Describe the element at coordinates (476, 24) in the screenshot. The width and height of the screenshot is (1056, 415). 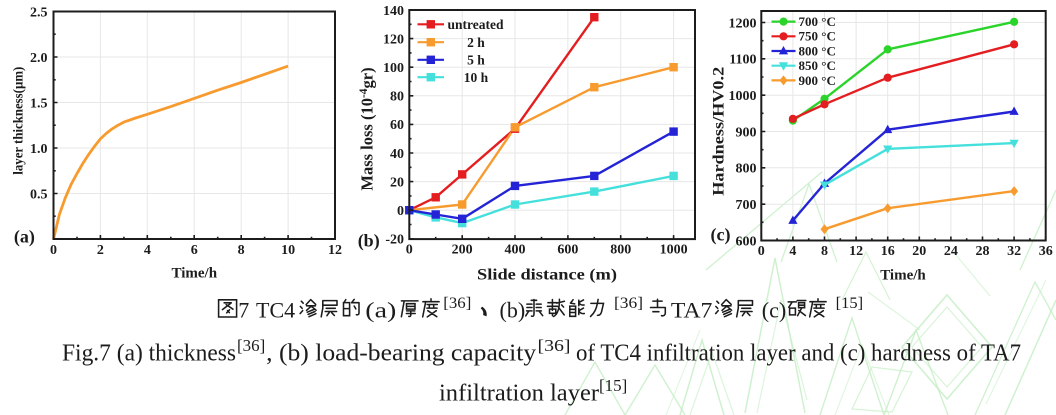
I see `svg-text: untreated` at that location.